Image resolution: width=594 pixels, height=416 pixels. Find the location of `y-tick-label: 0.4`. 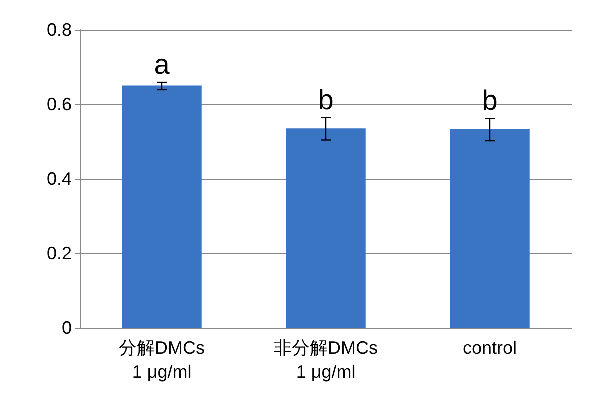

y-tick-label: 0.4 is located at coordinates (59, 179).